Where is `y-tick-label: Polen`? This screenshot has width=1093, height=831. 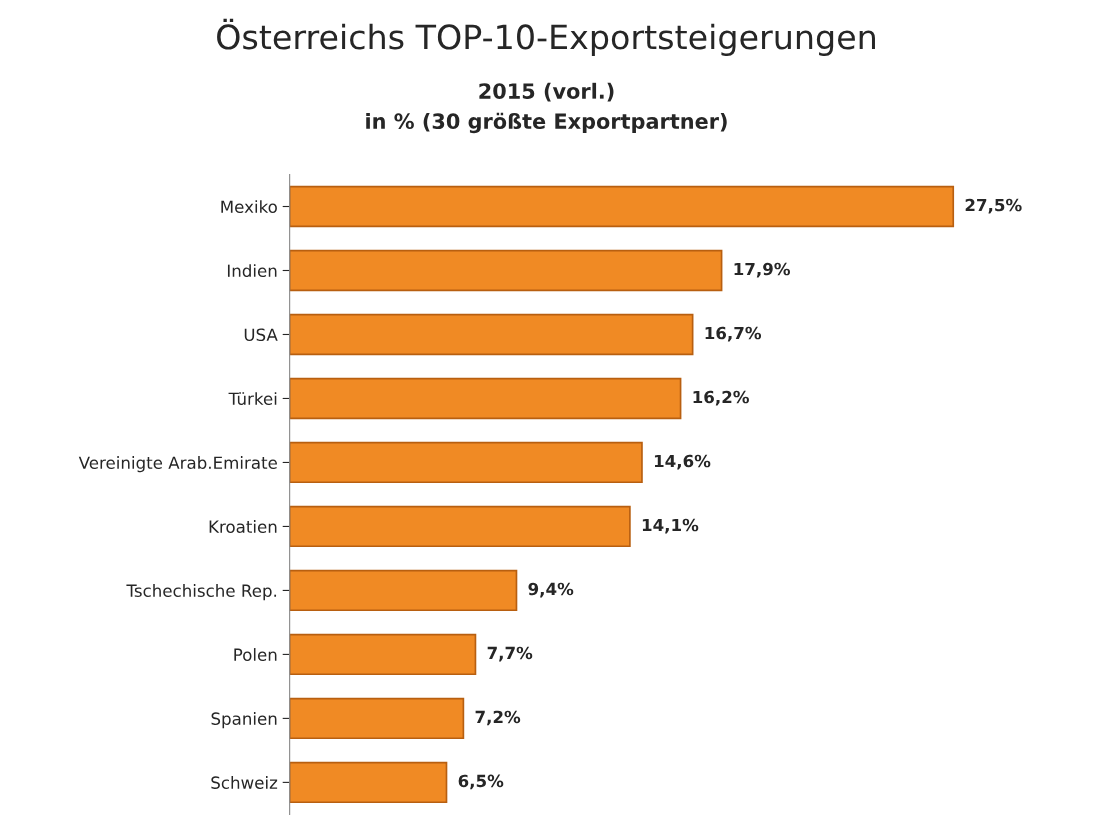 y-tick-label: Polen is located at coordinates (255, 654).